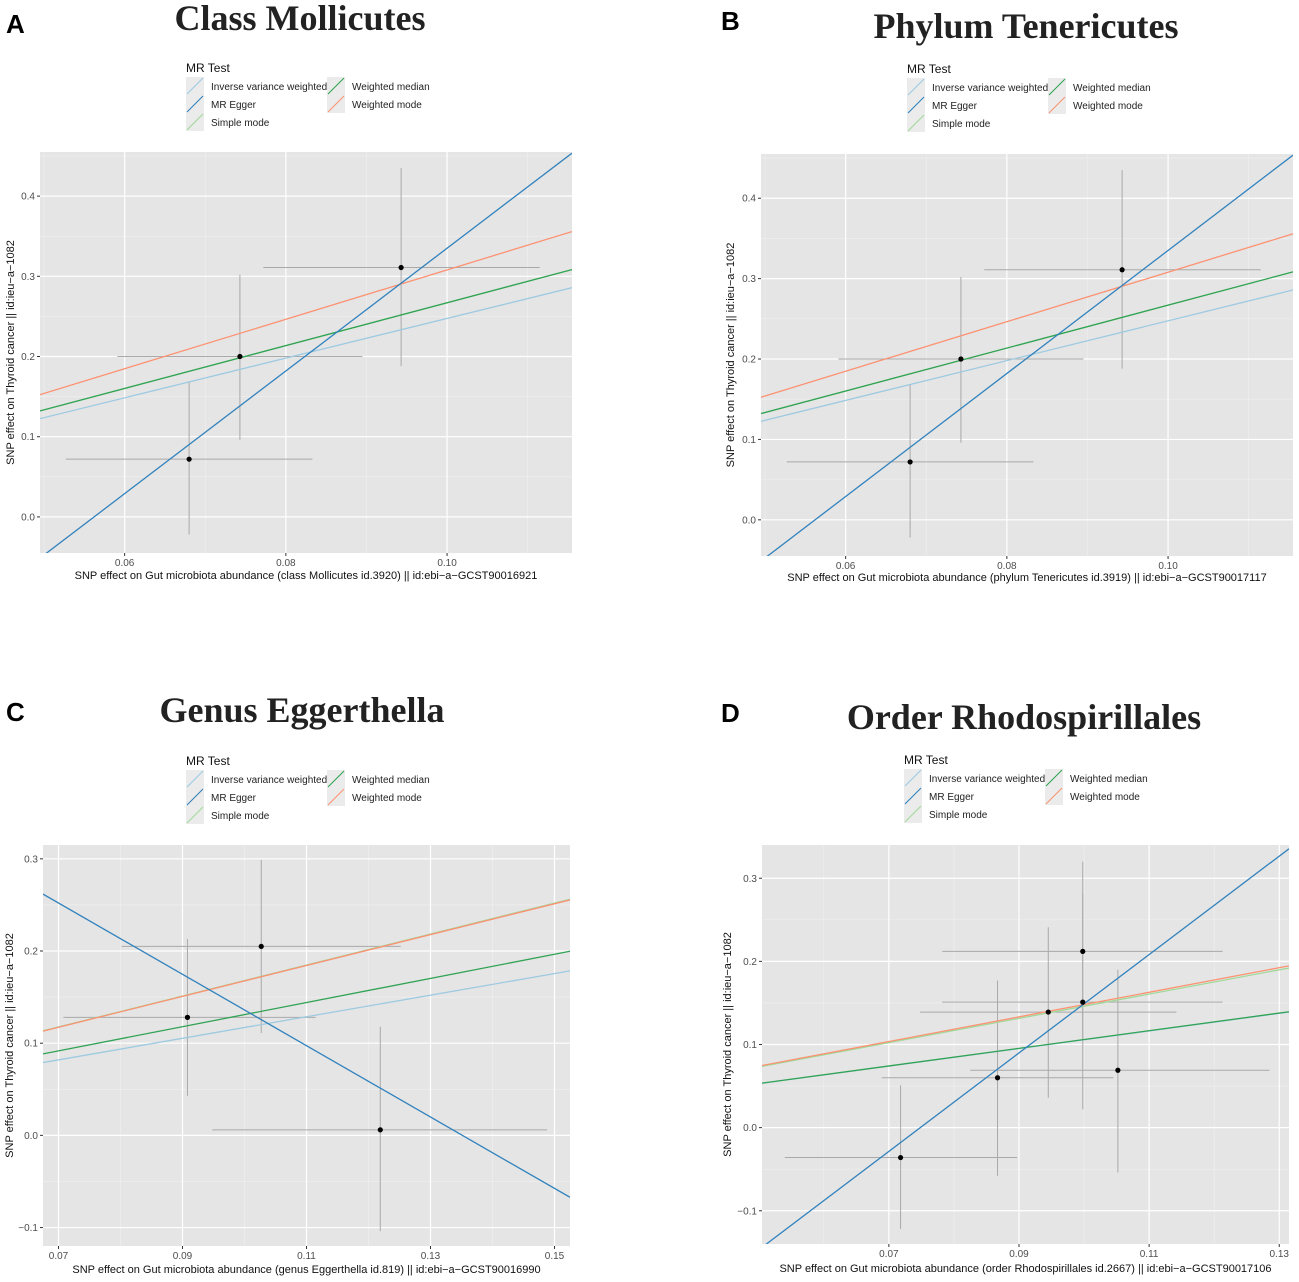 Image resolution: width=1299 pixels, height=1282 pixels. What do you see at coordinates (15, 712) in the screenshot?
I see `panel-letter: C` at bounding box center [15, 712].